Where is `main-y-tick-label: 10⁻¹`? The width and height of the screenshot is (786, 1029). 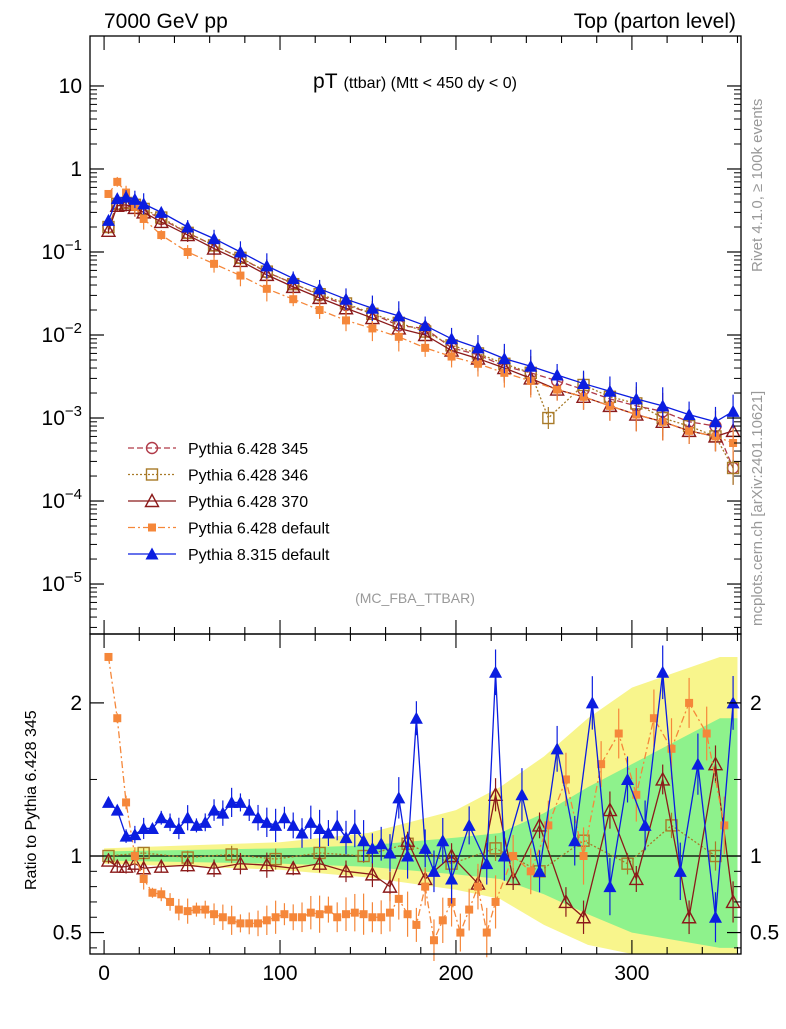 main-y-tick-label: 10⁻¹ is located at coordinates (62, 250).